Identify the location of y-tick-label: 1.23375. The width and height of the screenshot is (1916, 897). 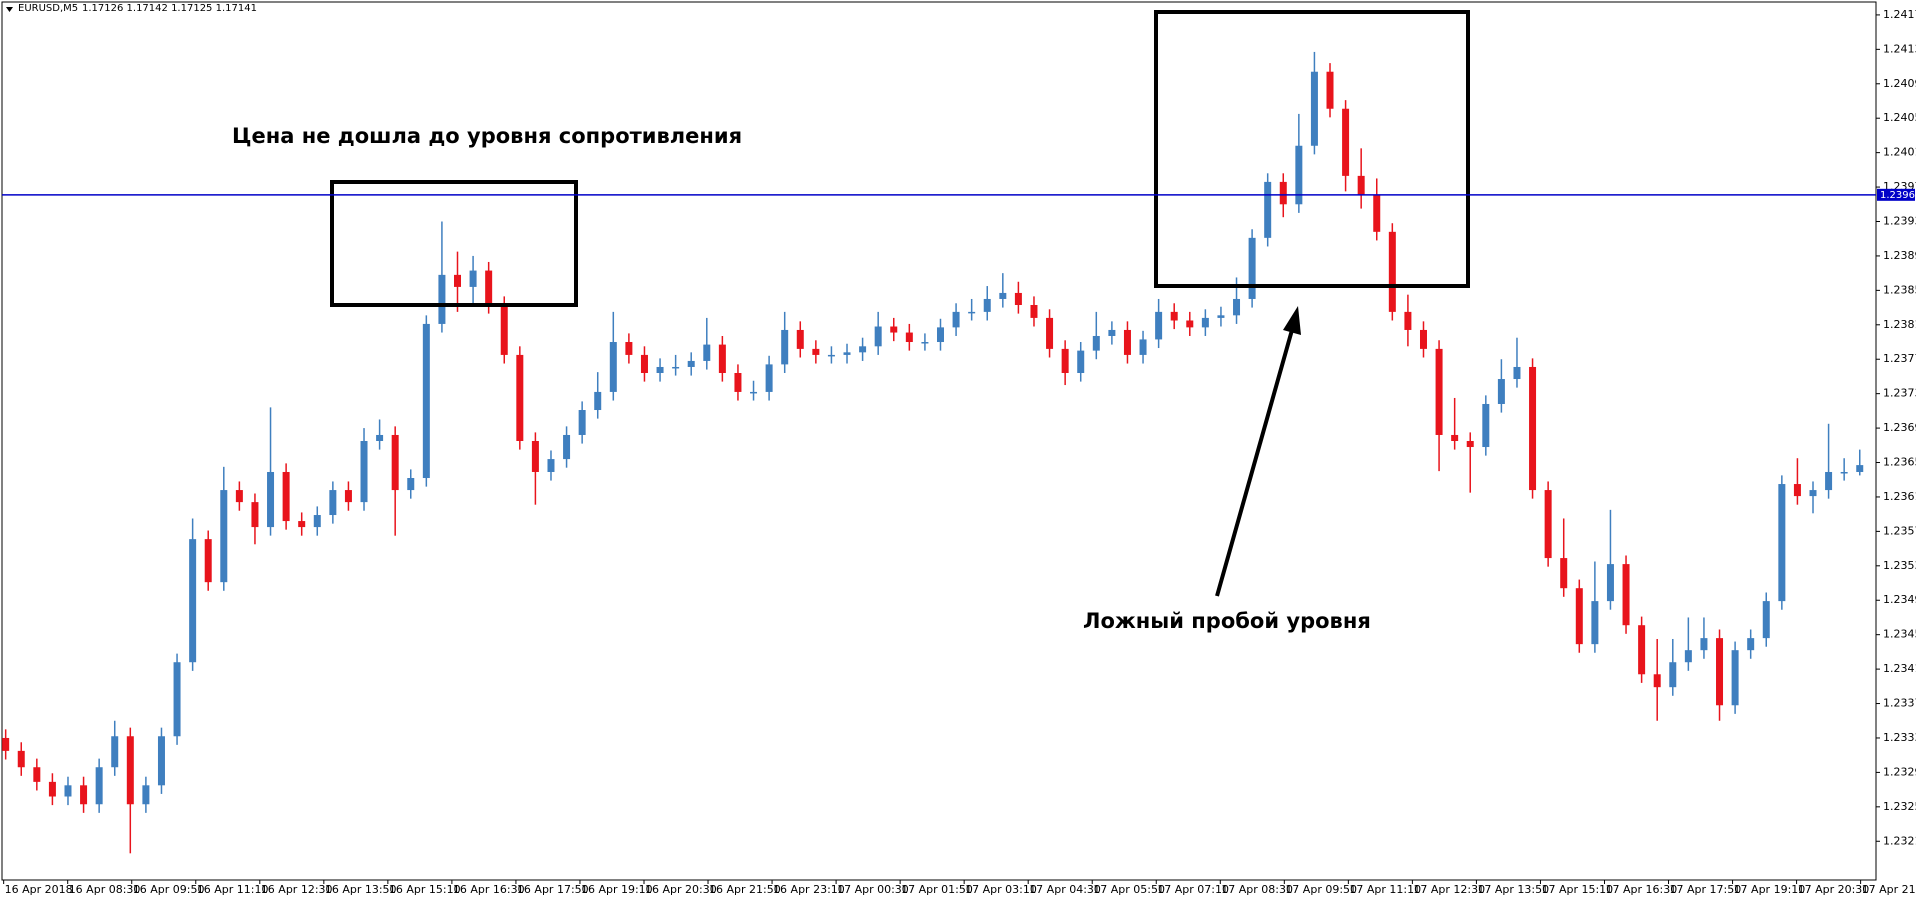
(1899, 703).